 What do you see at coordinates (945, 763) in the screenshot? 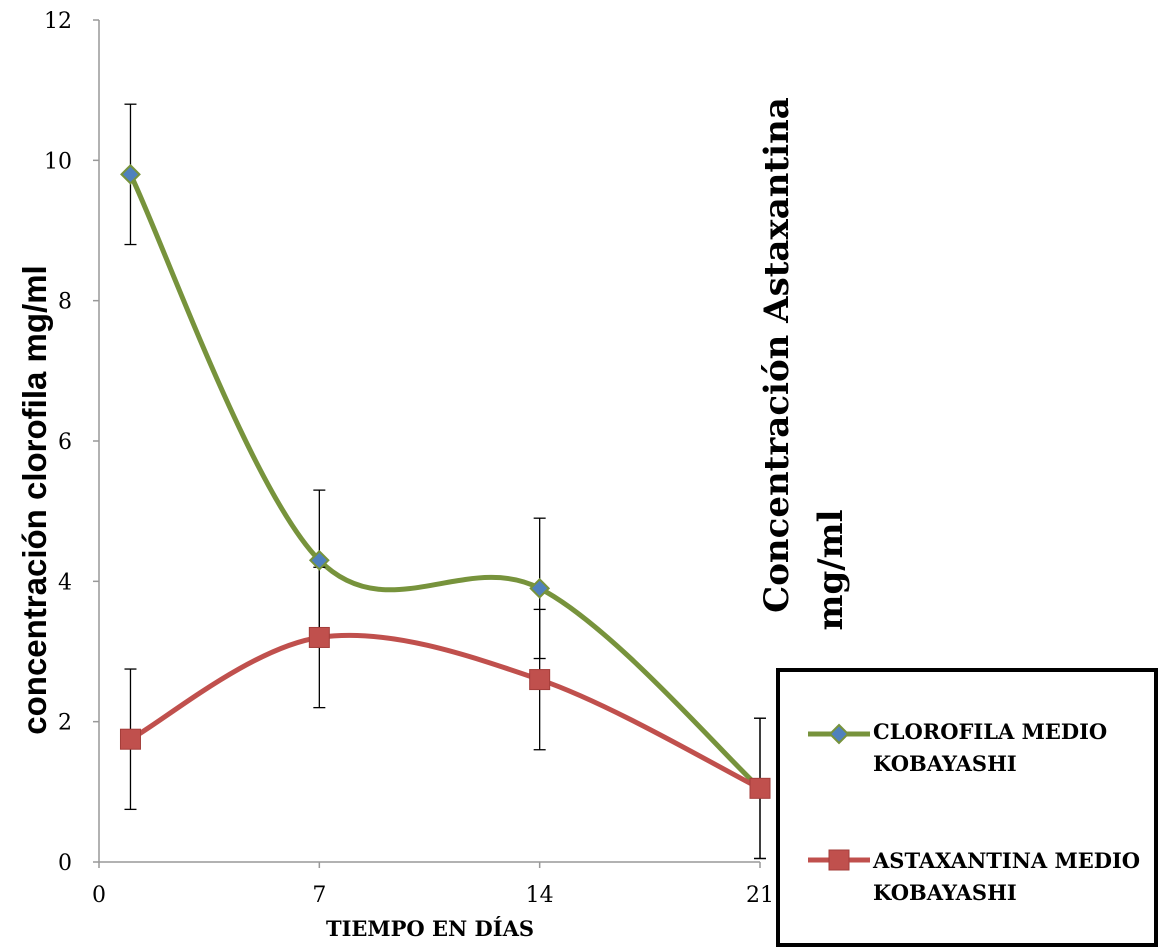
I see `legend-label-clorofila-line2: KOBAYASHI` at bounding box center [945, 763].